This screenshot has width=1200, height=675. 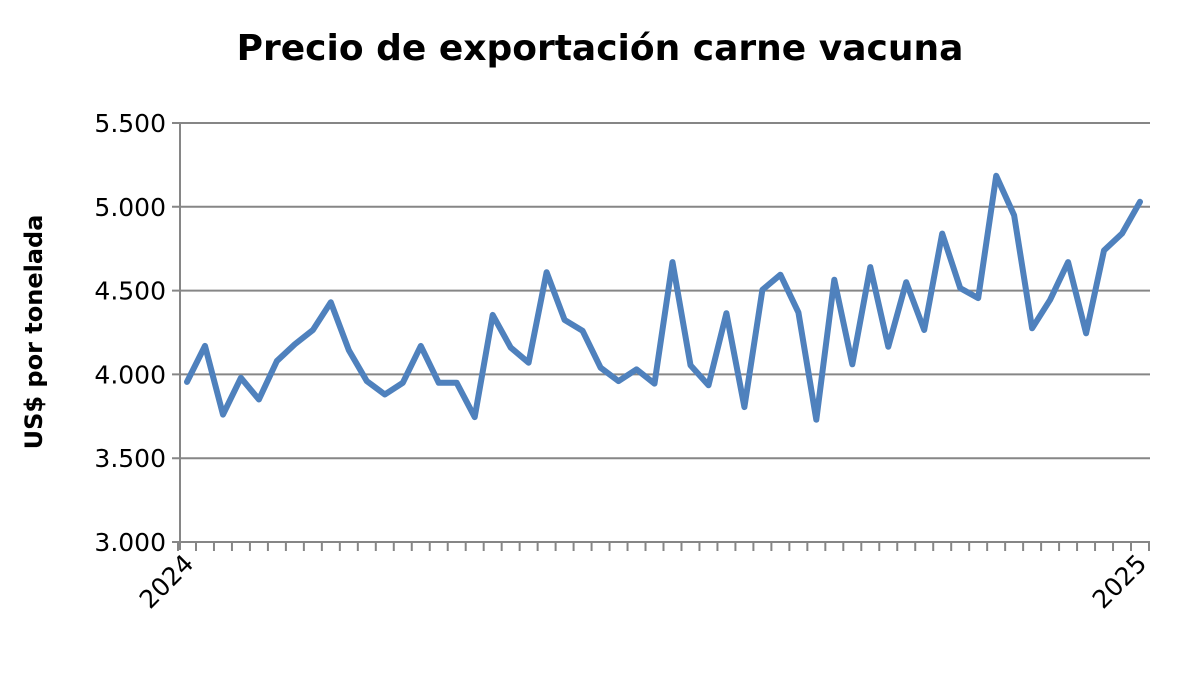 I want to click on y-tick-label: 4.000, so click(x=130, y=374).